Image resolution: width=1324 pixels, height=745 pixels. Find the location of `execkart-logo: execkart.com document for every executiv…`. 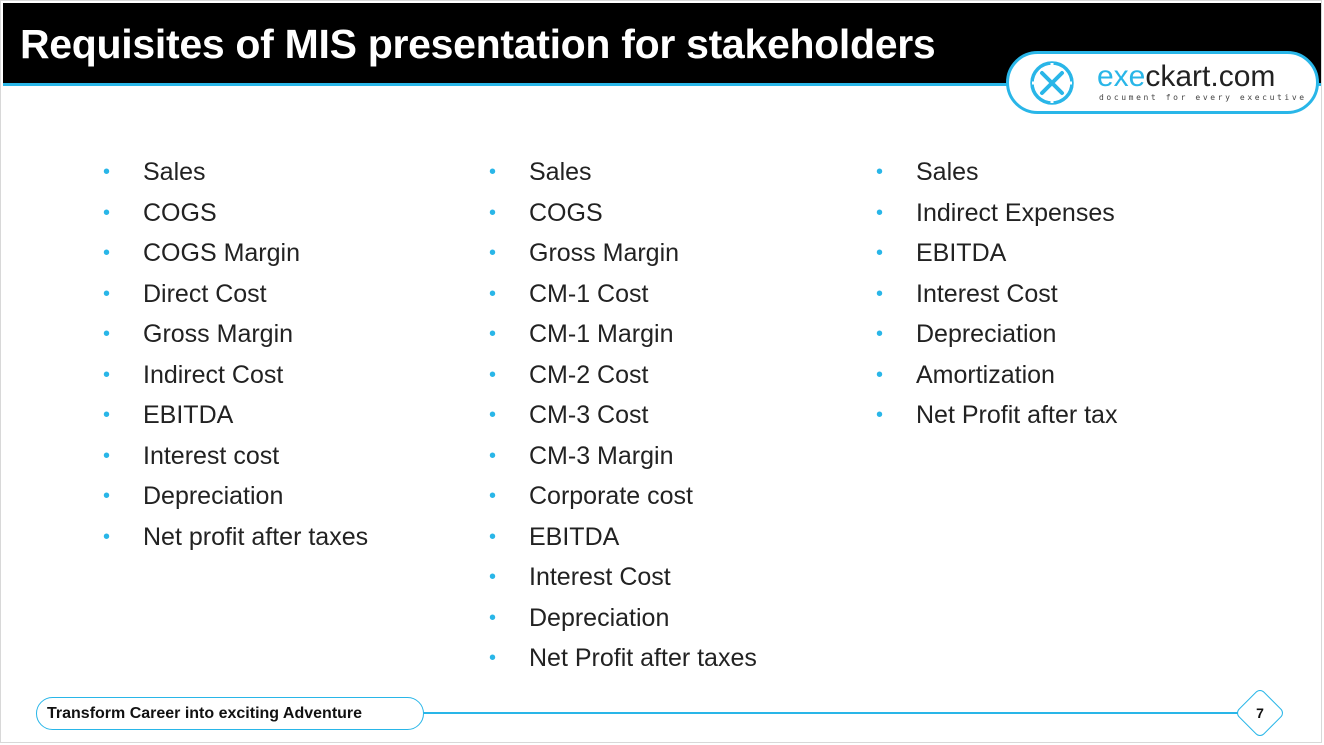

execkart-logo: execkart.com document for every executiv… is located at coordinates (1162, 82).